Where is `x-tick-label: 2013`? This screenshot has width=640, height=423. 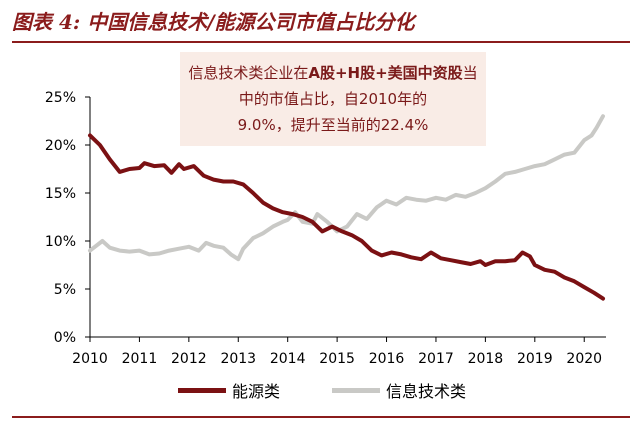 x-tick-label: 2013 is located at coordinates (238, 359).